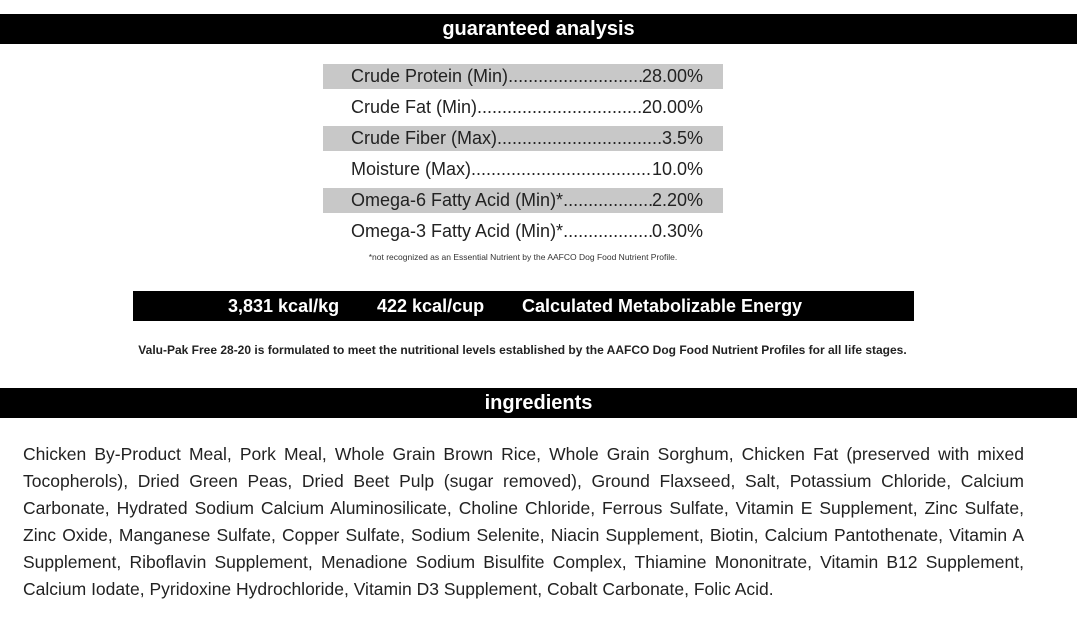 The width and height of the screenshot is (1077, 627). I want to click on guaranteed-analysis-header: guaranteed analysis, so click(538, 29).